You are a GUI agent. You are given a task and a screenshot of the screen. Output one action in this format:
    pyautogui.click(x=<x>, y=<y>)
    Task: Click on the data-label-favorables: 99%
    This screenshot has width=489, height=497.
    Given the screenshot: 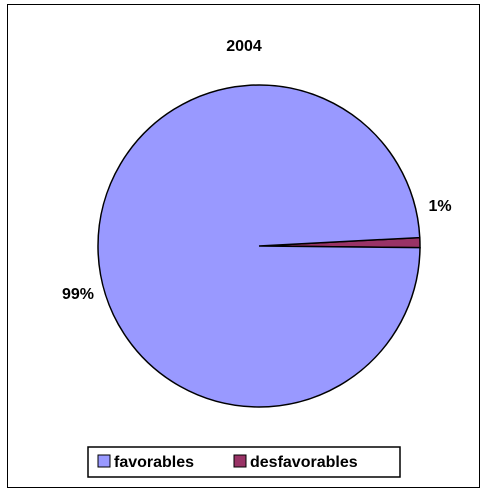 What is the action you would take?
    pyautogui.click(x=78, y=294)
    